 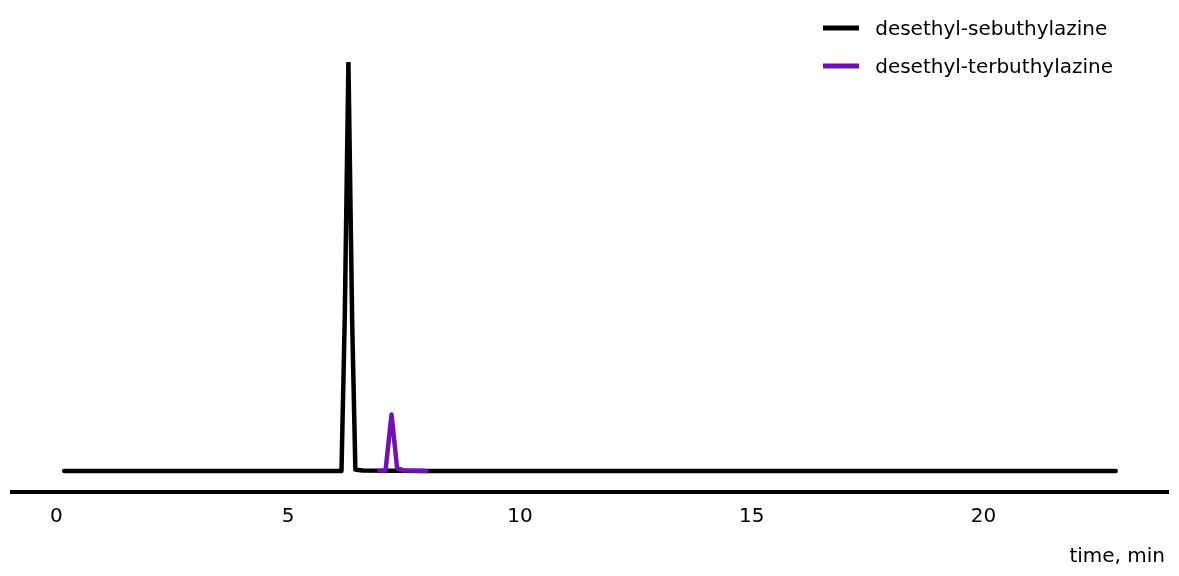 What do you see at coordinates (288, 515) in the screenshot?
I see `x-tick-label: 5` at bounding box center [288, 515].